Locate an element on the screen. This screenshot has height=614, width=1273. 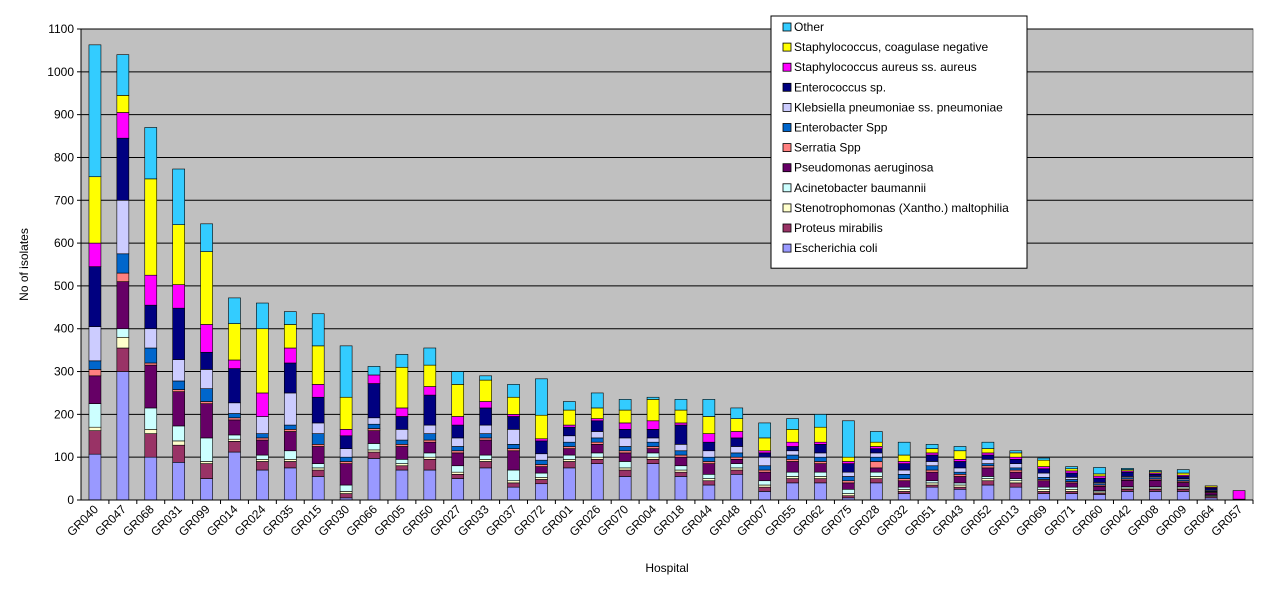
legend-label: Escherichia coli is located at coordinates (835, 248).